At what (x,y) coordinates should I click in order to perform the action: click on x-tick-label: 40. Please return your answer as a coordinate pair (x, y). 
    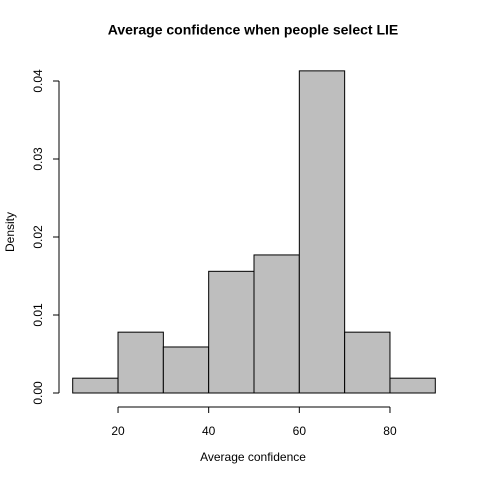
    Looking at the image, I should click on (209, 431).